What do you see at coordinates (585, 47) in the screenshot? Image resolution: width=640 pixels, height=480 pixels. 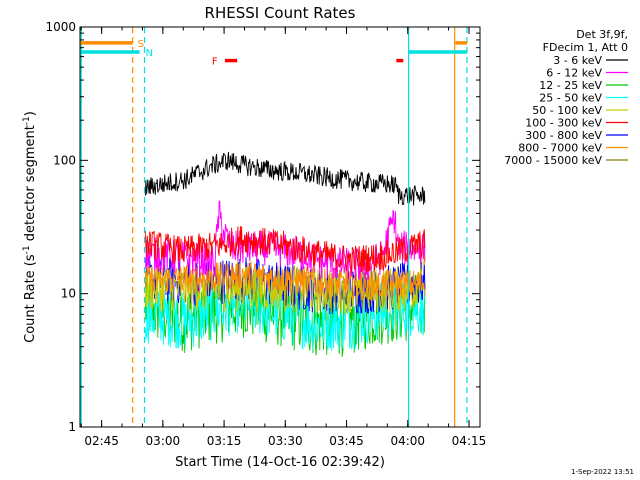 I see `legend-header-line-2: FDecim 1, Att 0` at bounding box center [585, 47].